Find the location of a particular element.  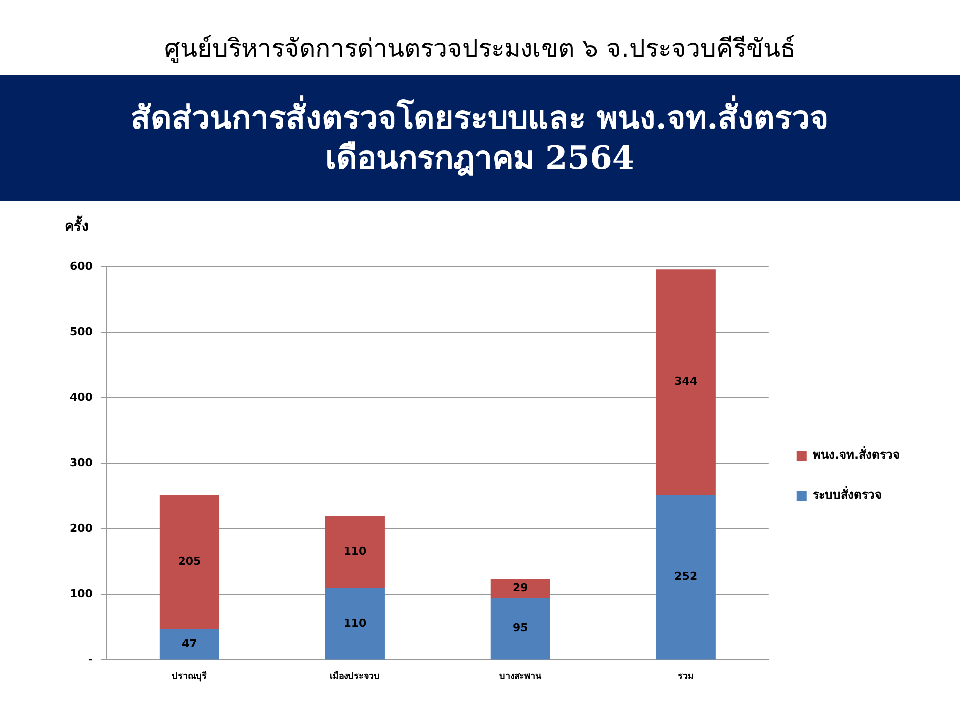

y-tick-label: 400 is located at coordinates (82, 397).